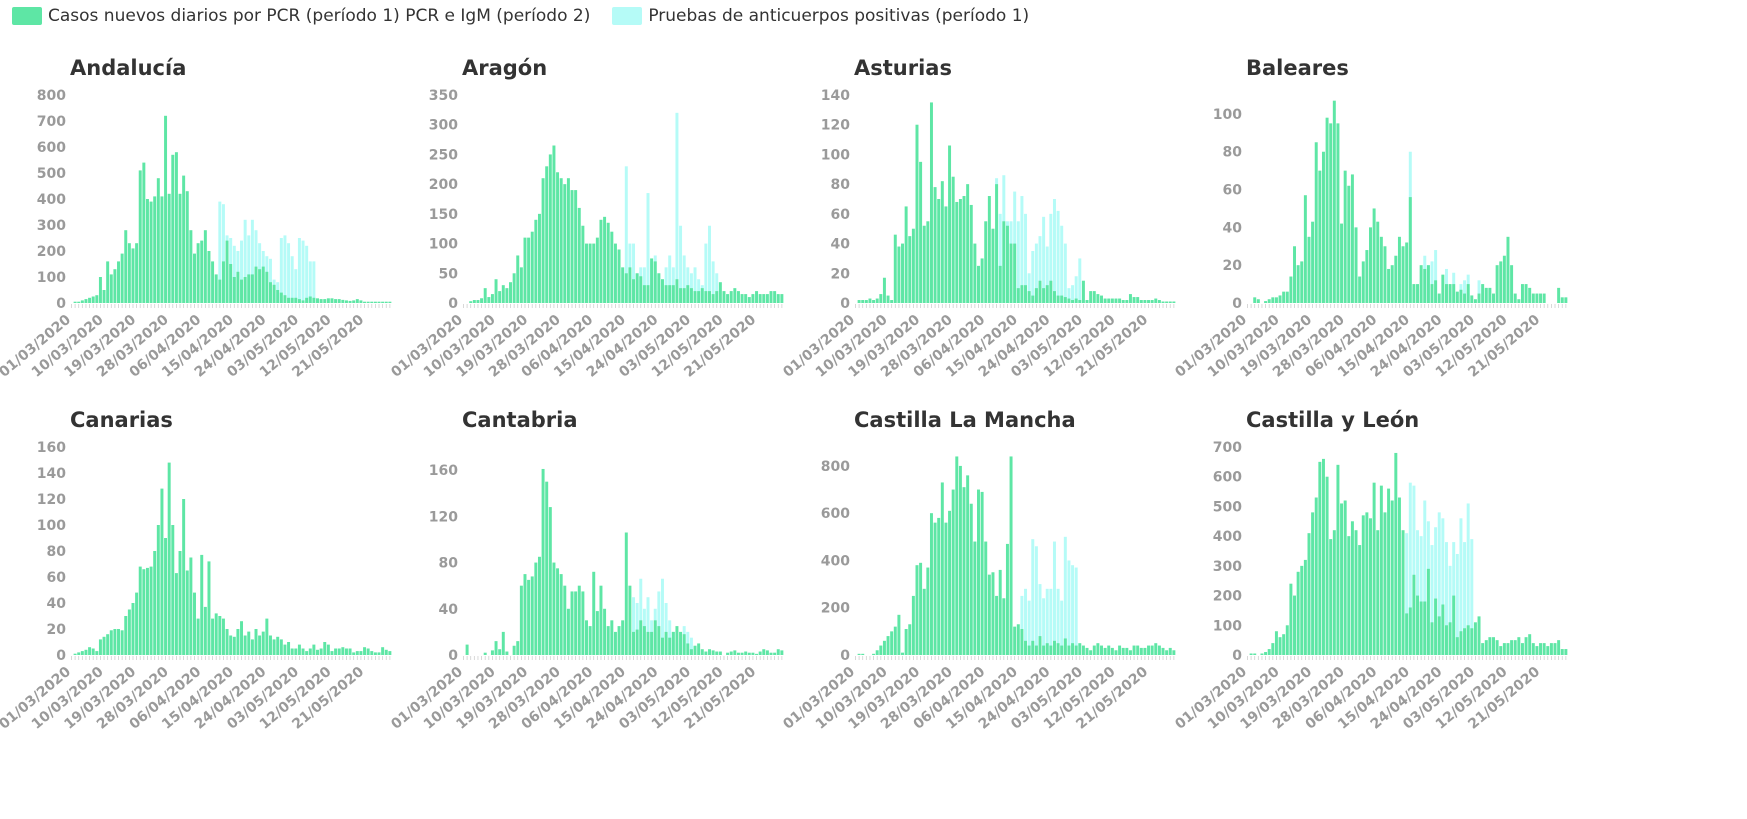 The height and width of the screenshot is (819, 1747). What do you see at coordinates (51, 448) in the screenshot?
I see `y-tick-label: 160` at bounding box center [51, 448].